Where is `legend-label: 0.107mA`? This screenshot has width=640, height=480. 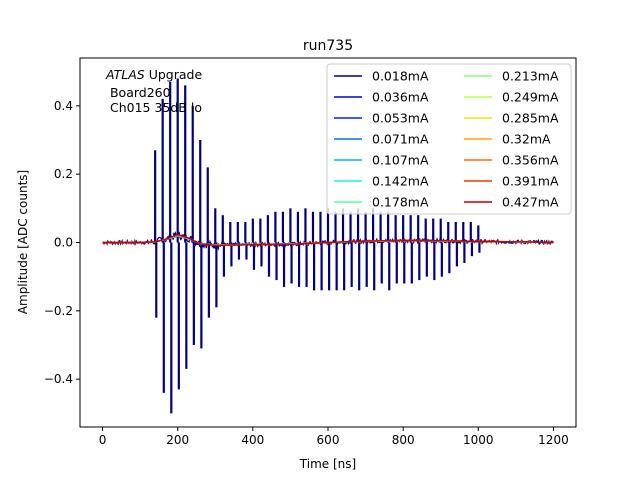 legend-label: 0.107mA is located at coordinates (400, 160).